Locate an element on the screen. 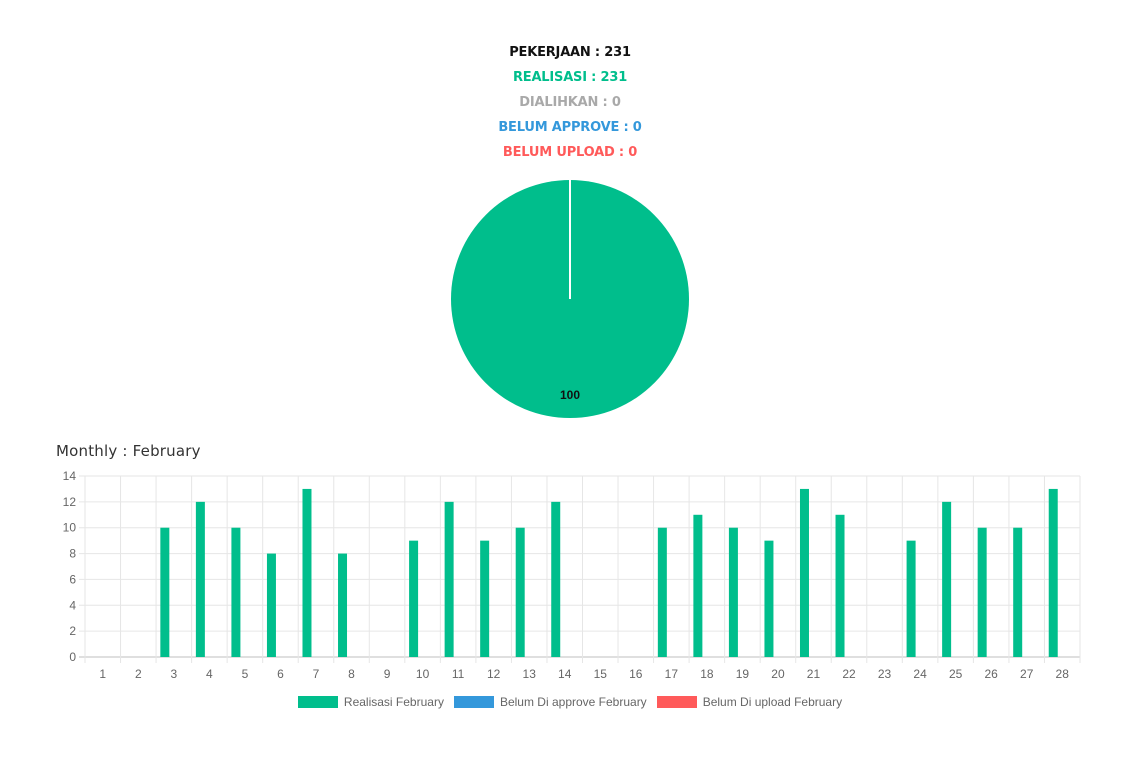 Image resolution: width=1140 pixels, height=764 pixels. y-tick-label: 12 is located at coordinates (70, 502).